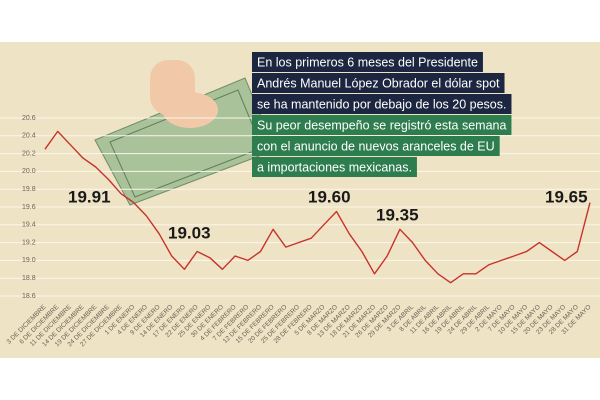  I want to click on value-annotation: 19.65, so click(566, 196).